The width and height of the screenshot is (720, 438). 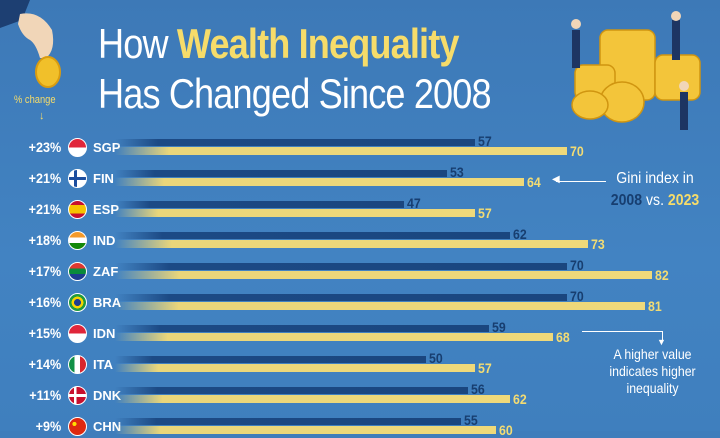 What do you see at coordinates (77, 271) in the screenshot?
I see `flag-south-africa-icon` at bounding box center [77, 271].